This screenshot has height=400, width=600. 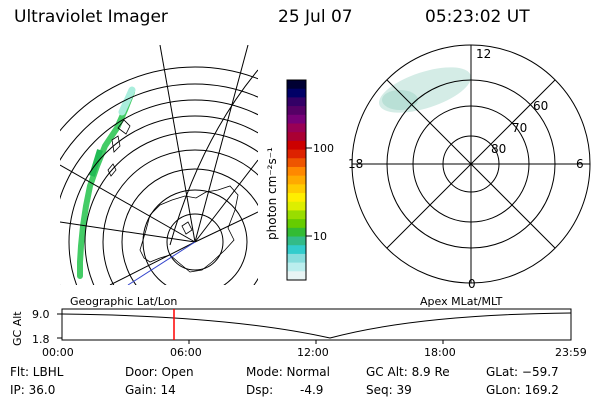 What do you see at coordinates (288, 372) in the screenshot?
I see `mode-status: Mode: Normal` at bounding box center [288, 372].